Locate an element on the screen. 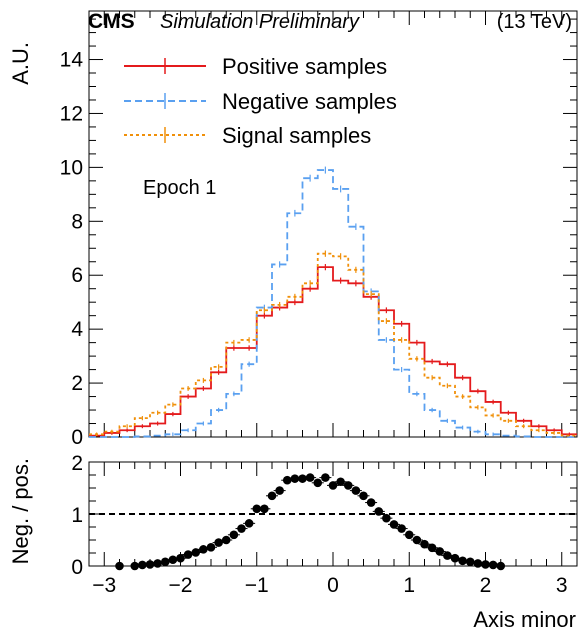 This screenshot has width=580, height=641. xtick-label: 2 is located at coordinates (486, 585).